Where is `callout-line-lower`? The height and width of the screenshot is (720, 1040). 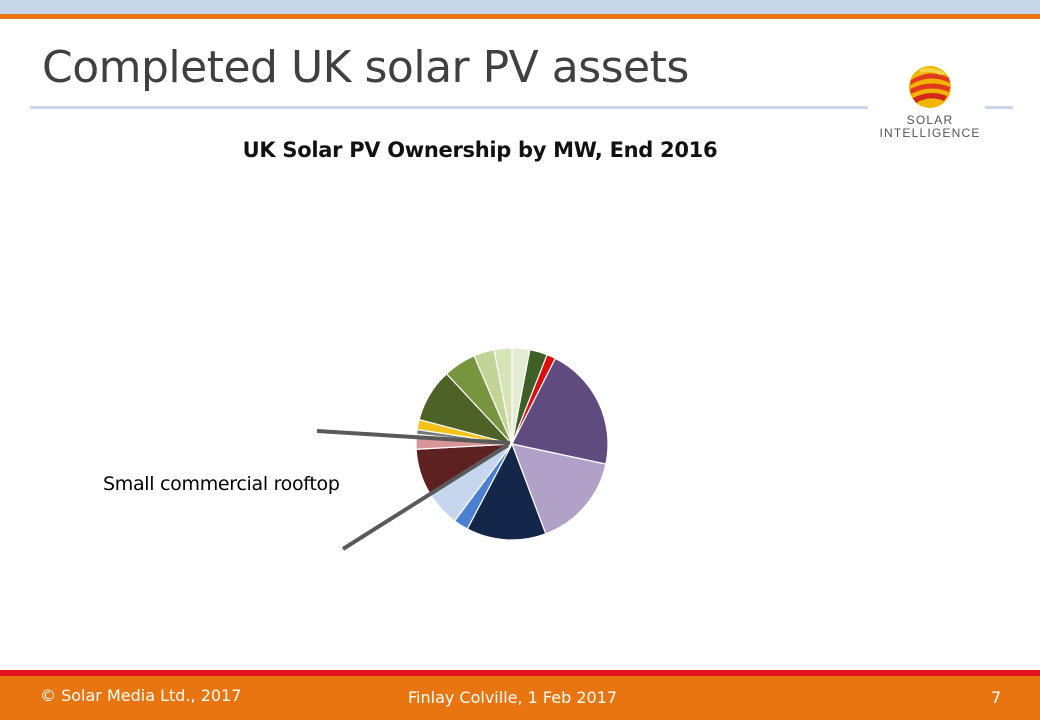
callout-line-lower is located at coordinates (425, 497).